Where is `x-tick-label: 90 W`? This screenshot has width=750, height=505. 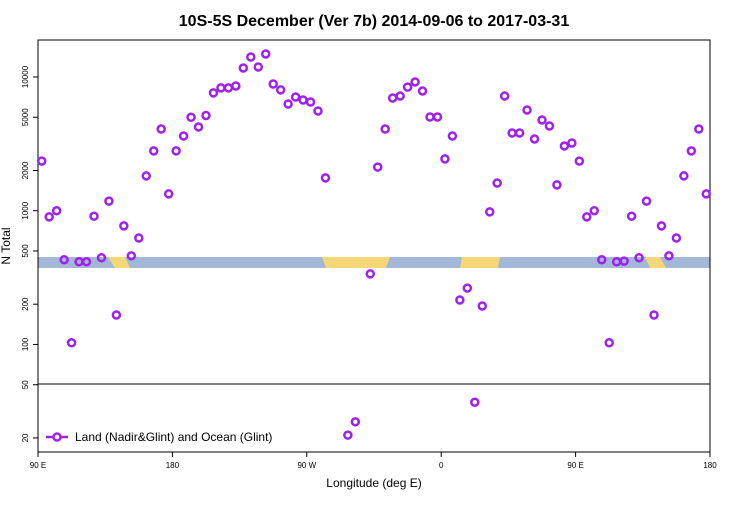 x-tick-label: 90 W is located at coordinates (306, 465).